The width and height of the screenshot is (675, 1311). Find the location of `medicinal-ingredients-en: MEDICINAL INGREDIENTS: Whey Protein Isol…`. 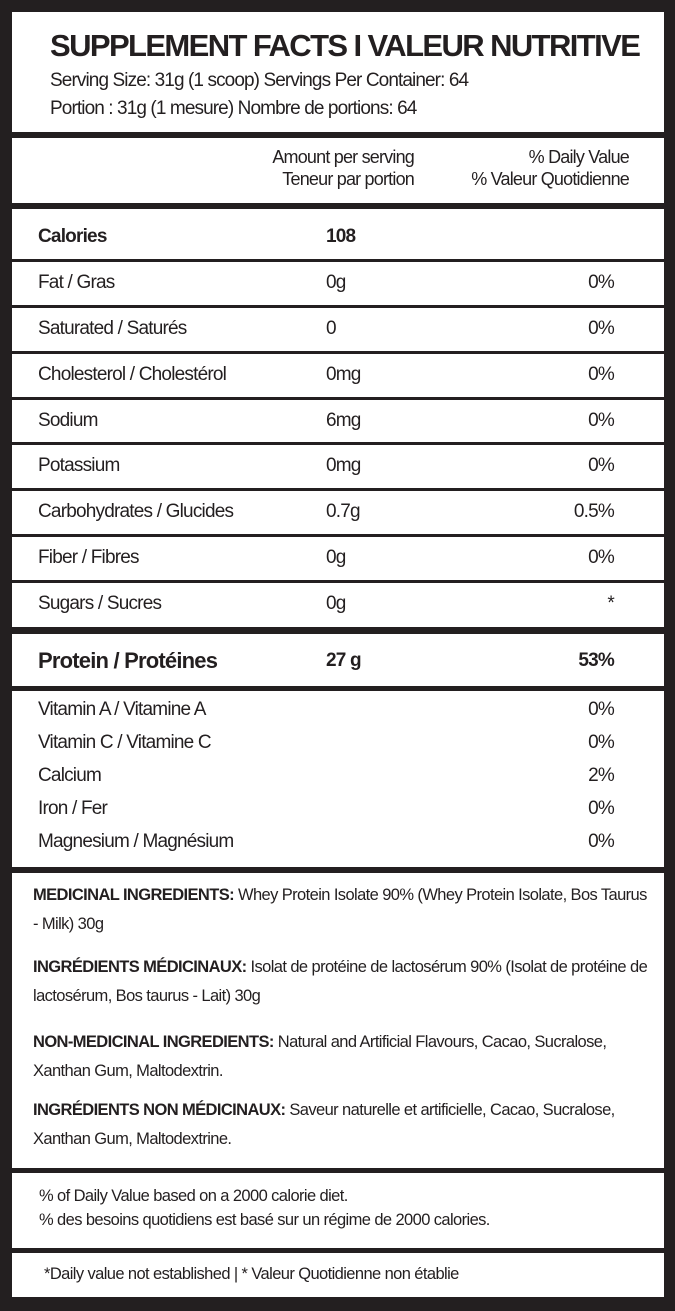

medicinal-ingredients-en: MEDICINAL INGREDIENTS: Whey Protein Isol… is located at coordinates (343, 910).